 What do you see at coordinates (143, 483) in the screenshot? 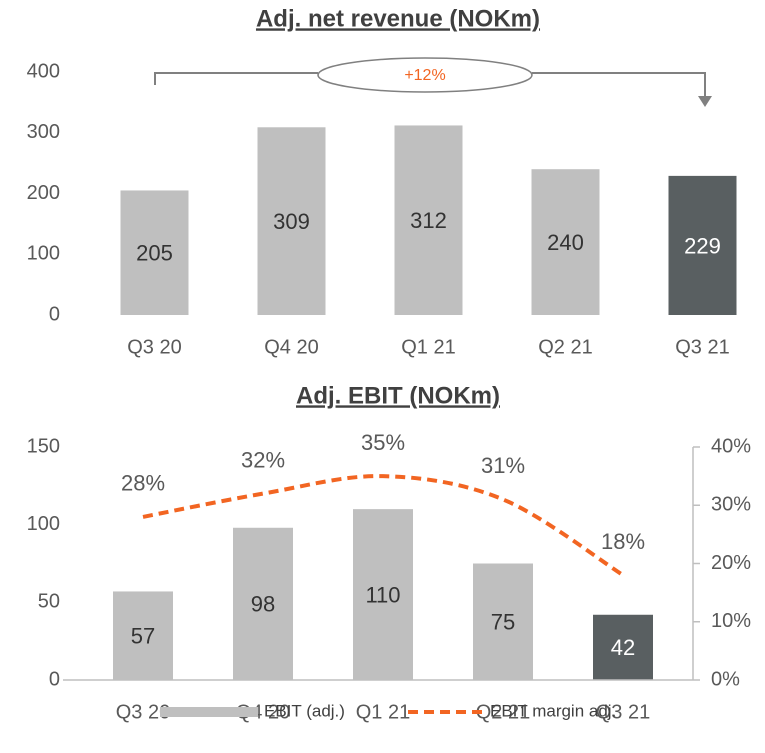
I see `data-label: 28%` at bounding box center [143, 483].